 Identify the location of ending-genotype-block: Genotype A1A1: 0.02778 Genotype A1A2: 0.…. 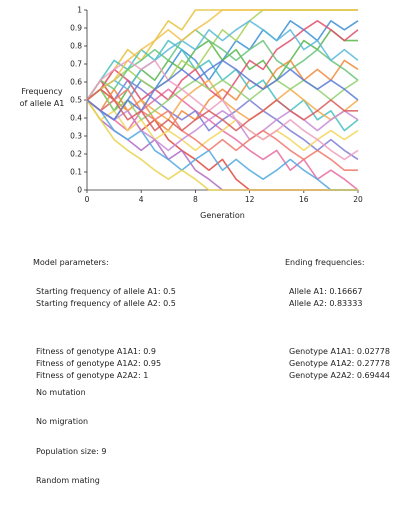
(339, 364).